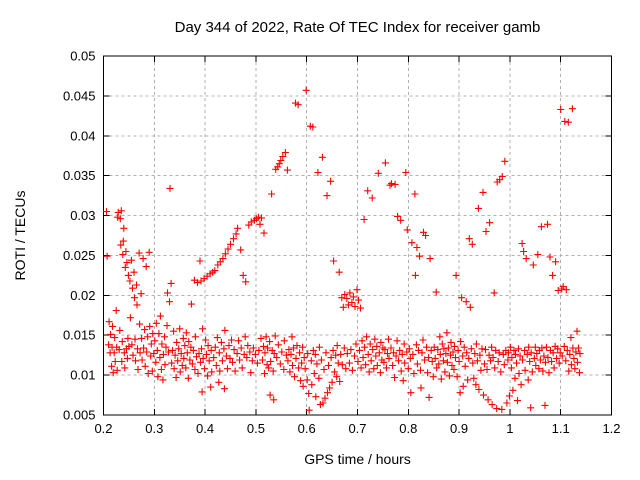 This screenshot has width=640, height=480. I want to click on y-tick-label: 0.05, so click(82, 56).